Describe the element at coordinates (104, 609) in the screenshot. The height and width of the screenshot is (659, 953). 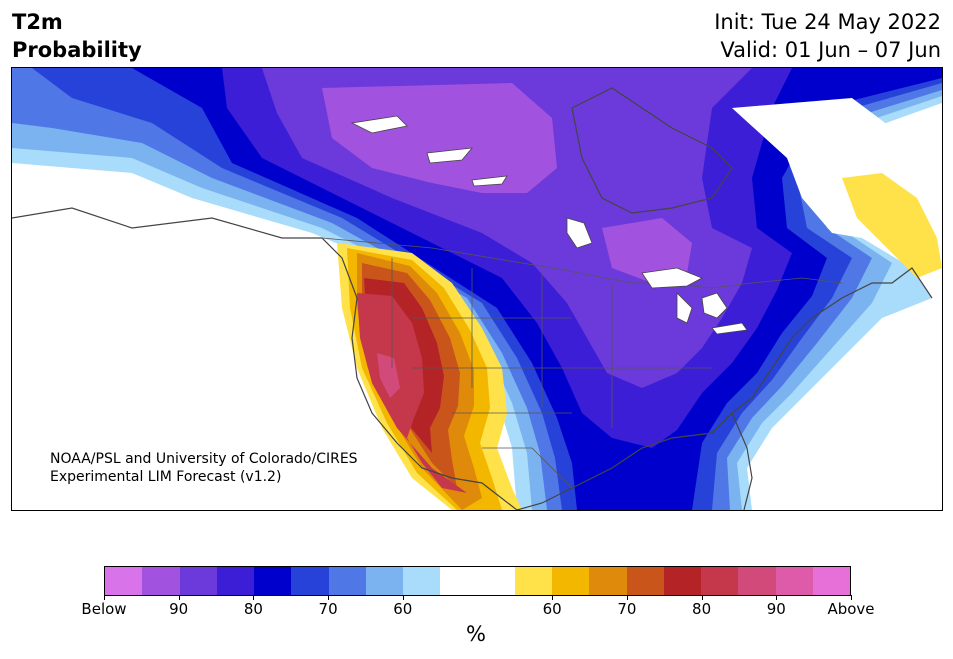
I see `colorbar-tick-label: Below` at that location.